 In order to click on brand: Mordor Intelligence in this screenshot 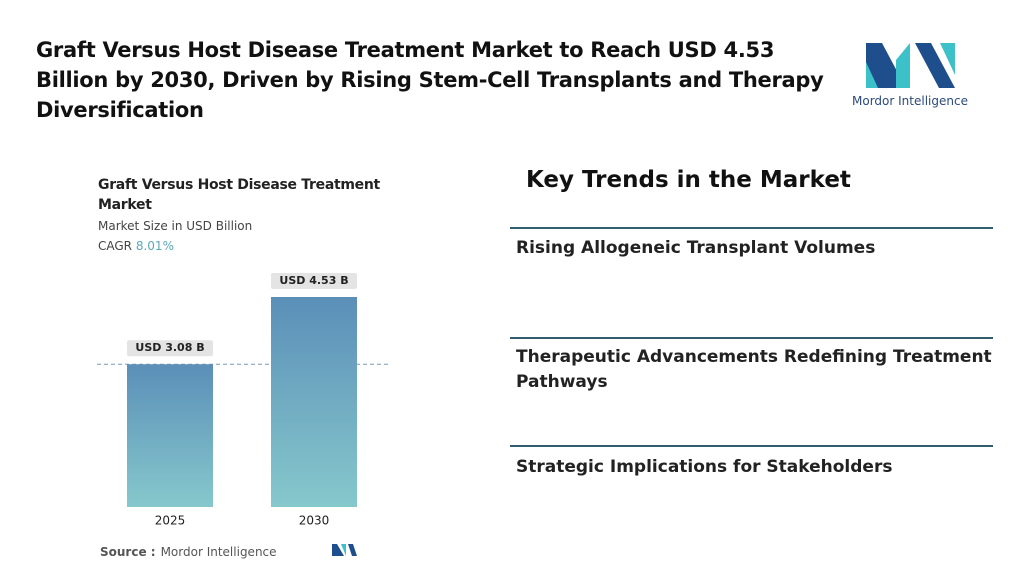, I will do `click(910, 101)`.